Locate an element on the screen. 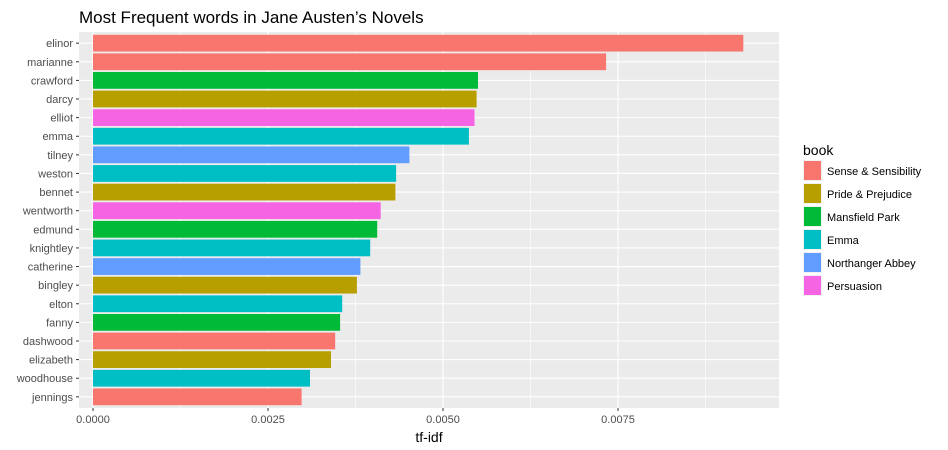 The height and width of the screenshot is (450, 948). legend-label: Pride & Prejudice is located at coordinates (869, 195).